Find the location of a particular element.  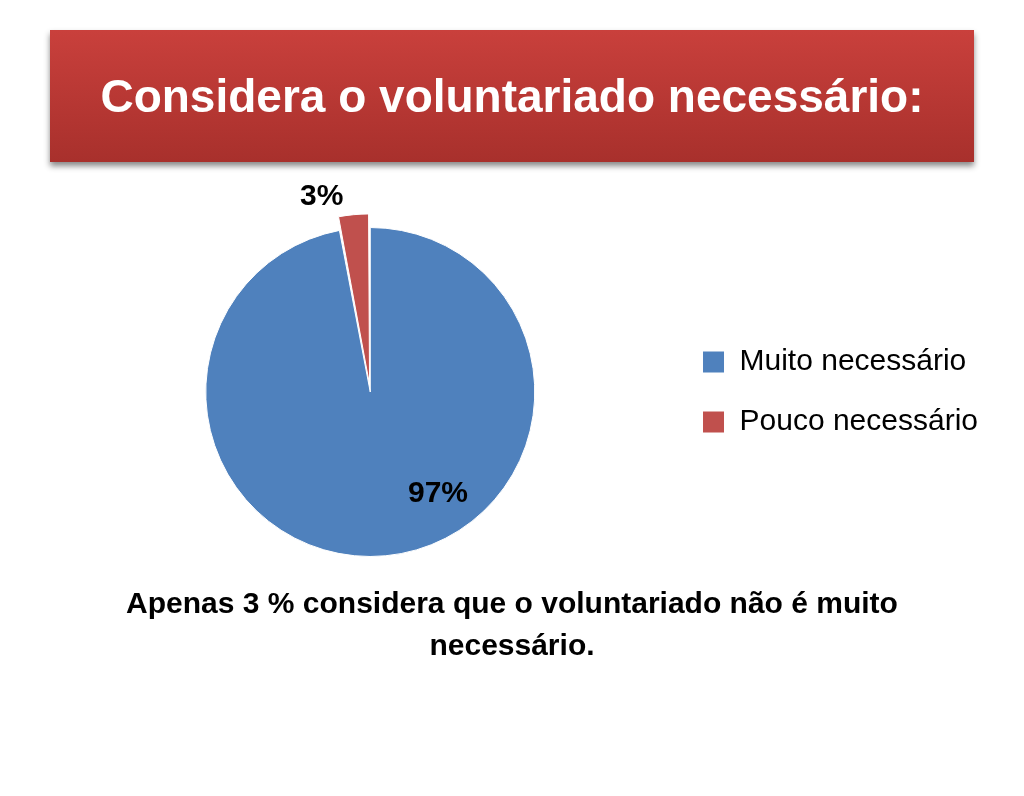

chart-title: Considera o voluntariado necessário: is located at coordinates (512, 96).